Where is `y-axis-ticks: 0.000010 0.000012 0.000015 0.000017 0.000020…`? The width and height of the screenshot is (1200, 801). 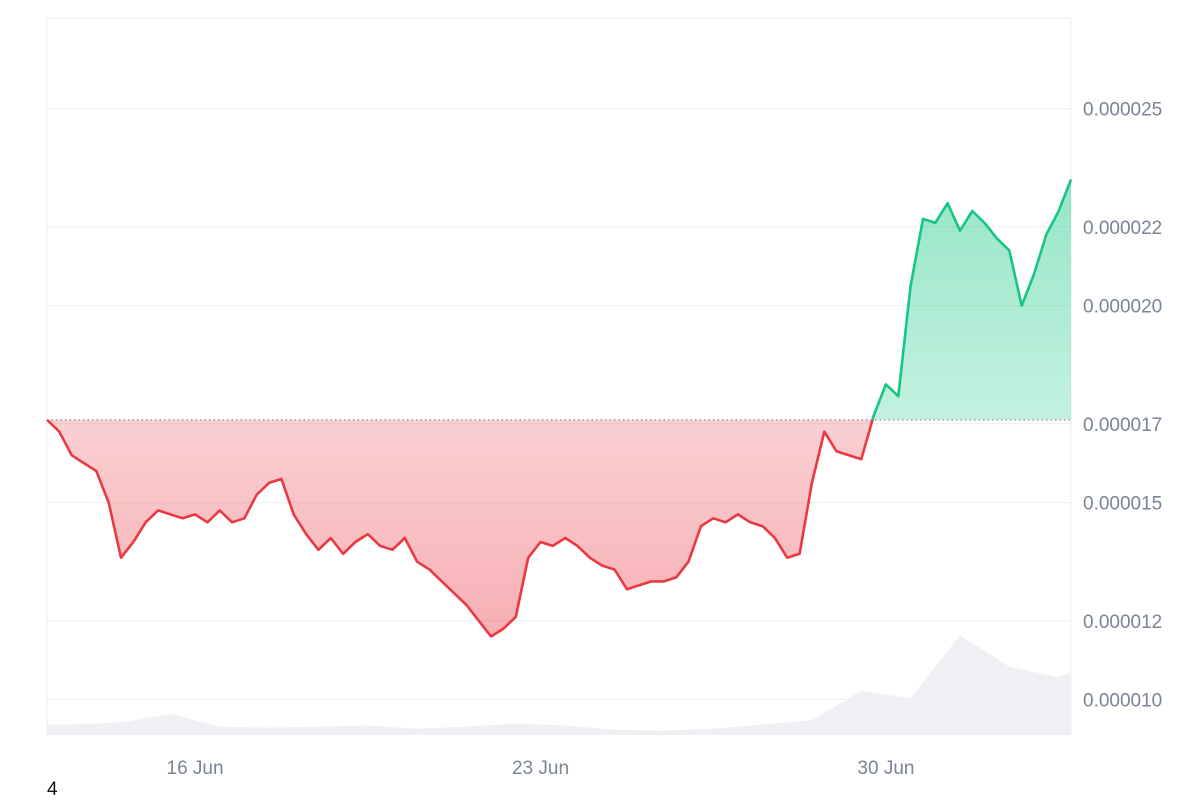 y-axis-ticks: 0.000010 0.000012 0.000015 0.000017 0.000020… is located at coordinates (1122, 406).